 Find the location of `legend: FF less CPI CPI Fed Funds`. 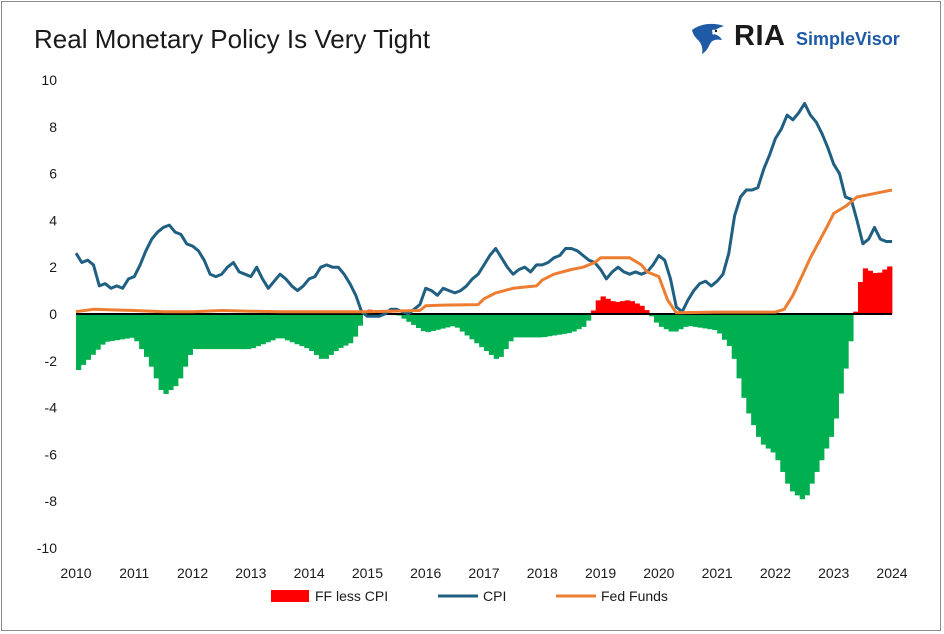

legend: FF less CPI CPI Fed Funds is located at coordinates (469, 596).